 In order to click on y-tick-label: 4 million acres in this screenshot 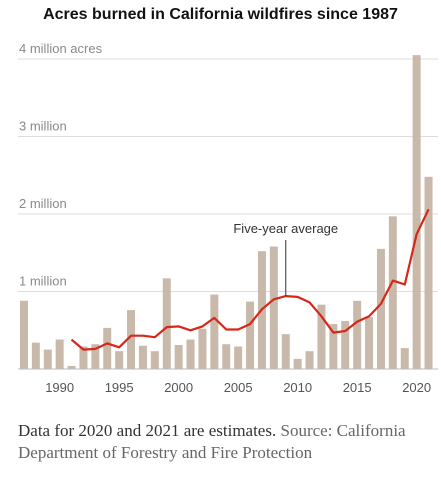, I will do `click(61, 48)`.